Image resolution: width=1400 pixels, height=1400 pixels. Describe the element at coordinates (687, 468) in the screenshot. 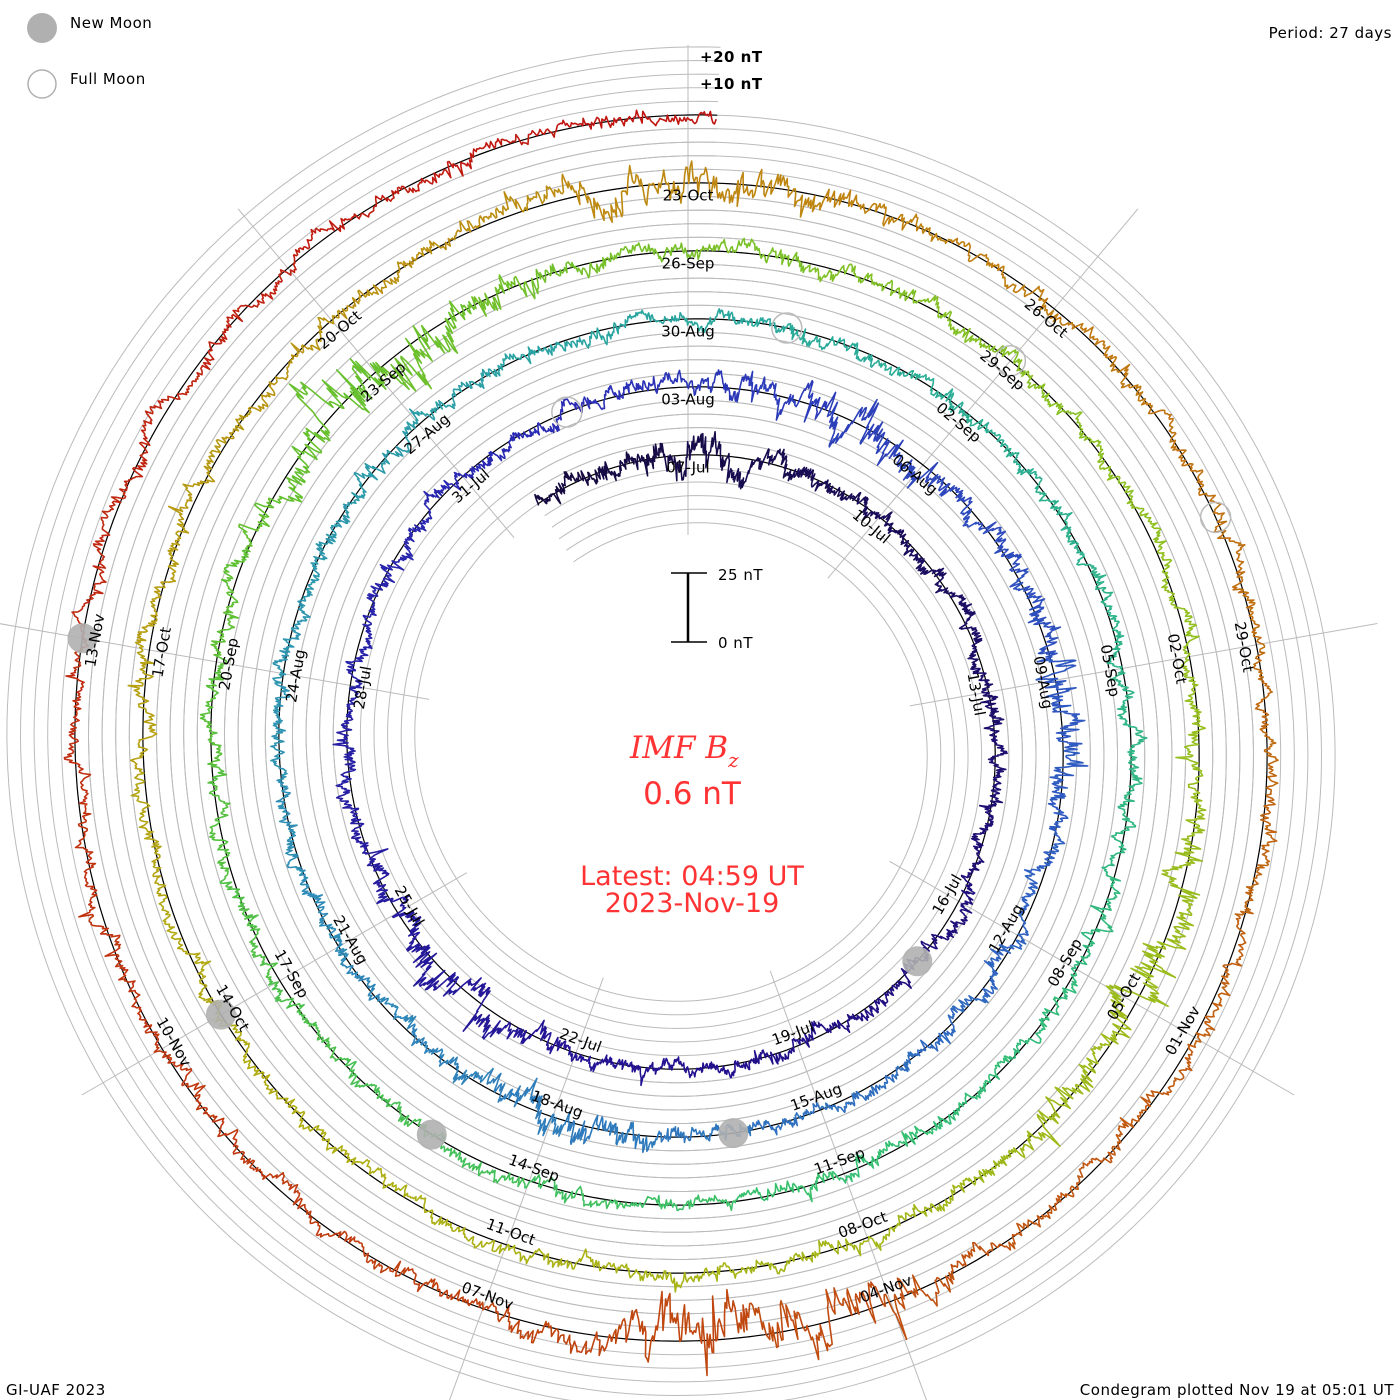

I see `date-label: 07-Jul` at that location.